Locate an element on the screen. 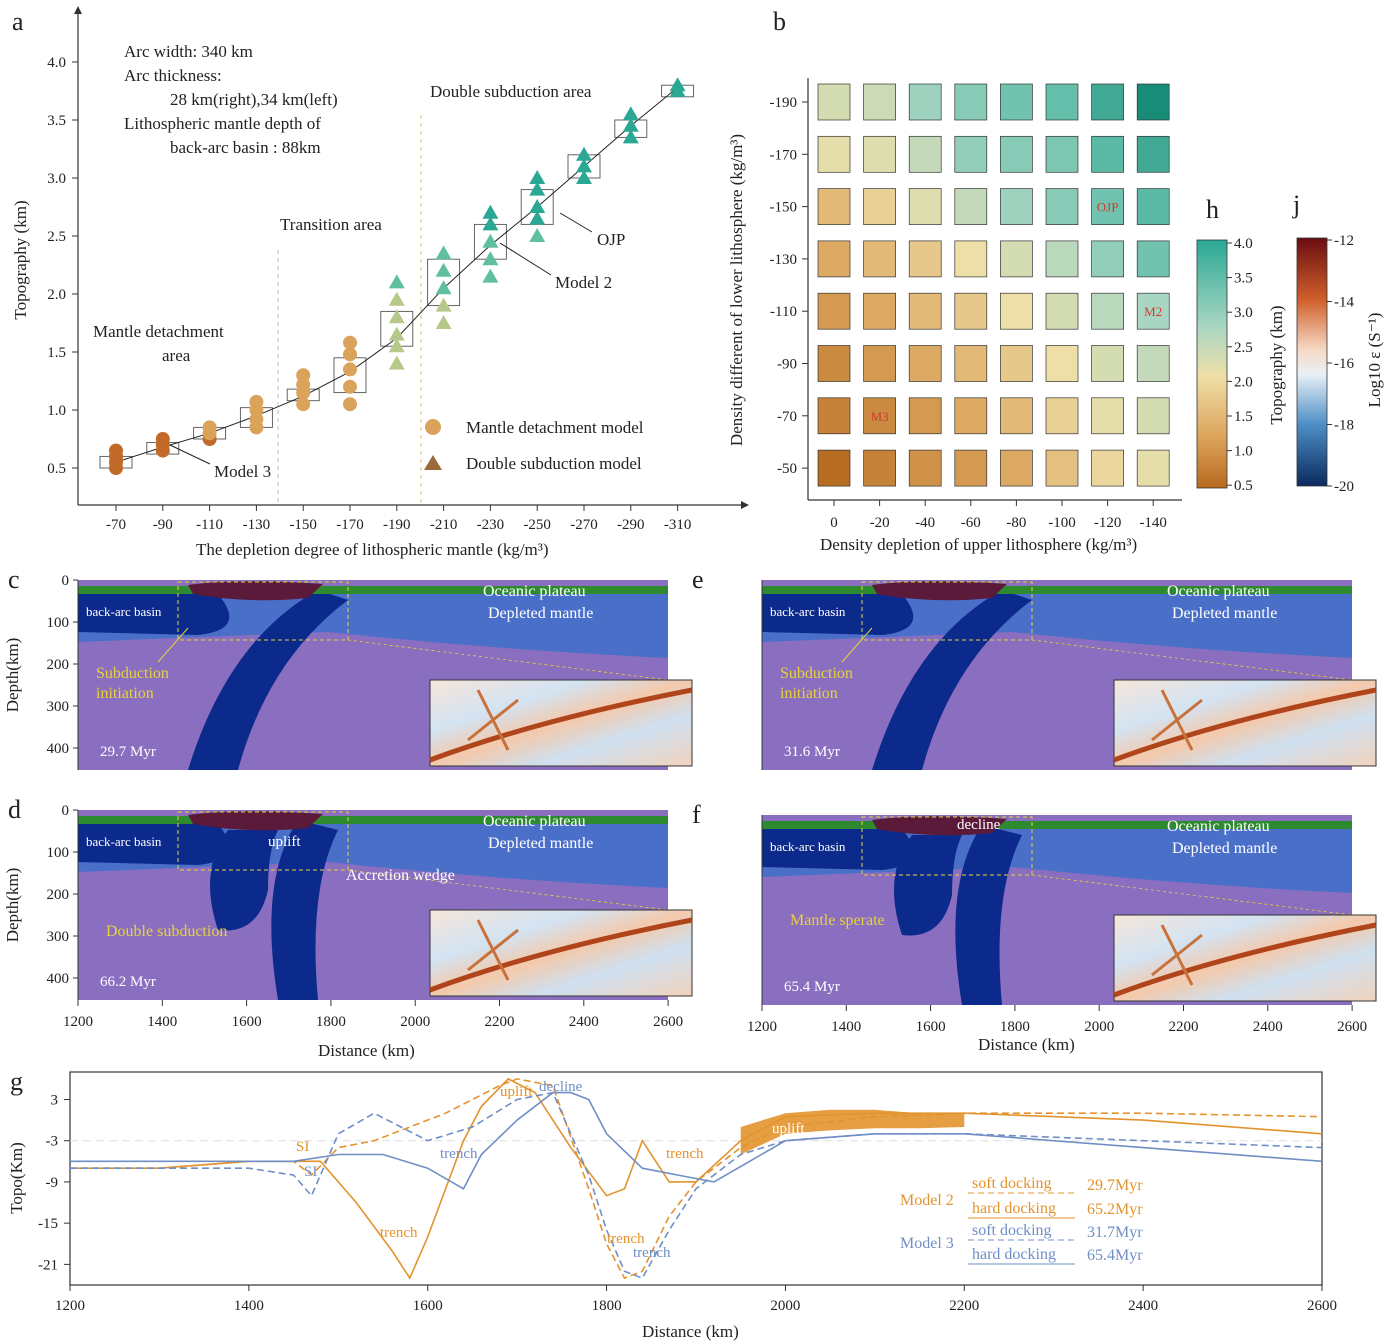 The width and height of the screenshot is (1396, 1344). arc-crust is located at coordinates (939, 591).